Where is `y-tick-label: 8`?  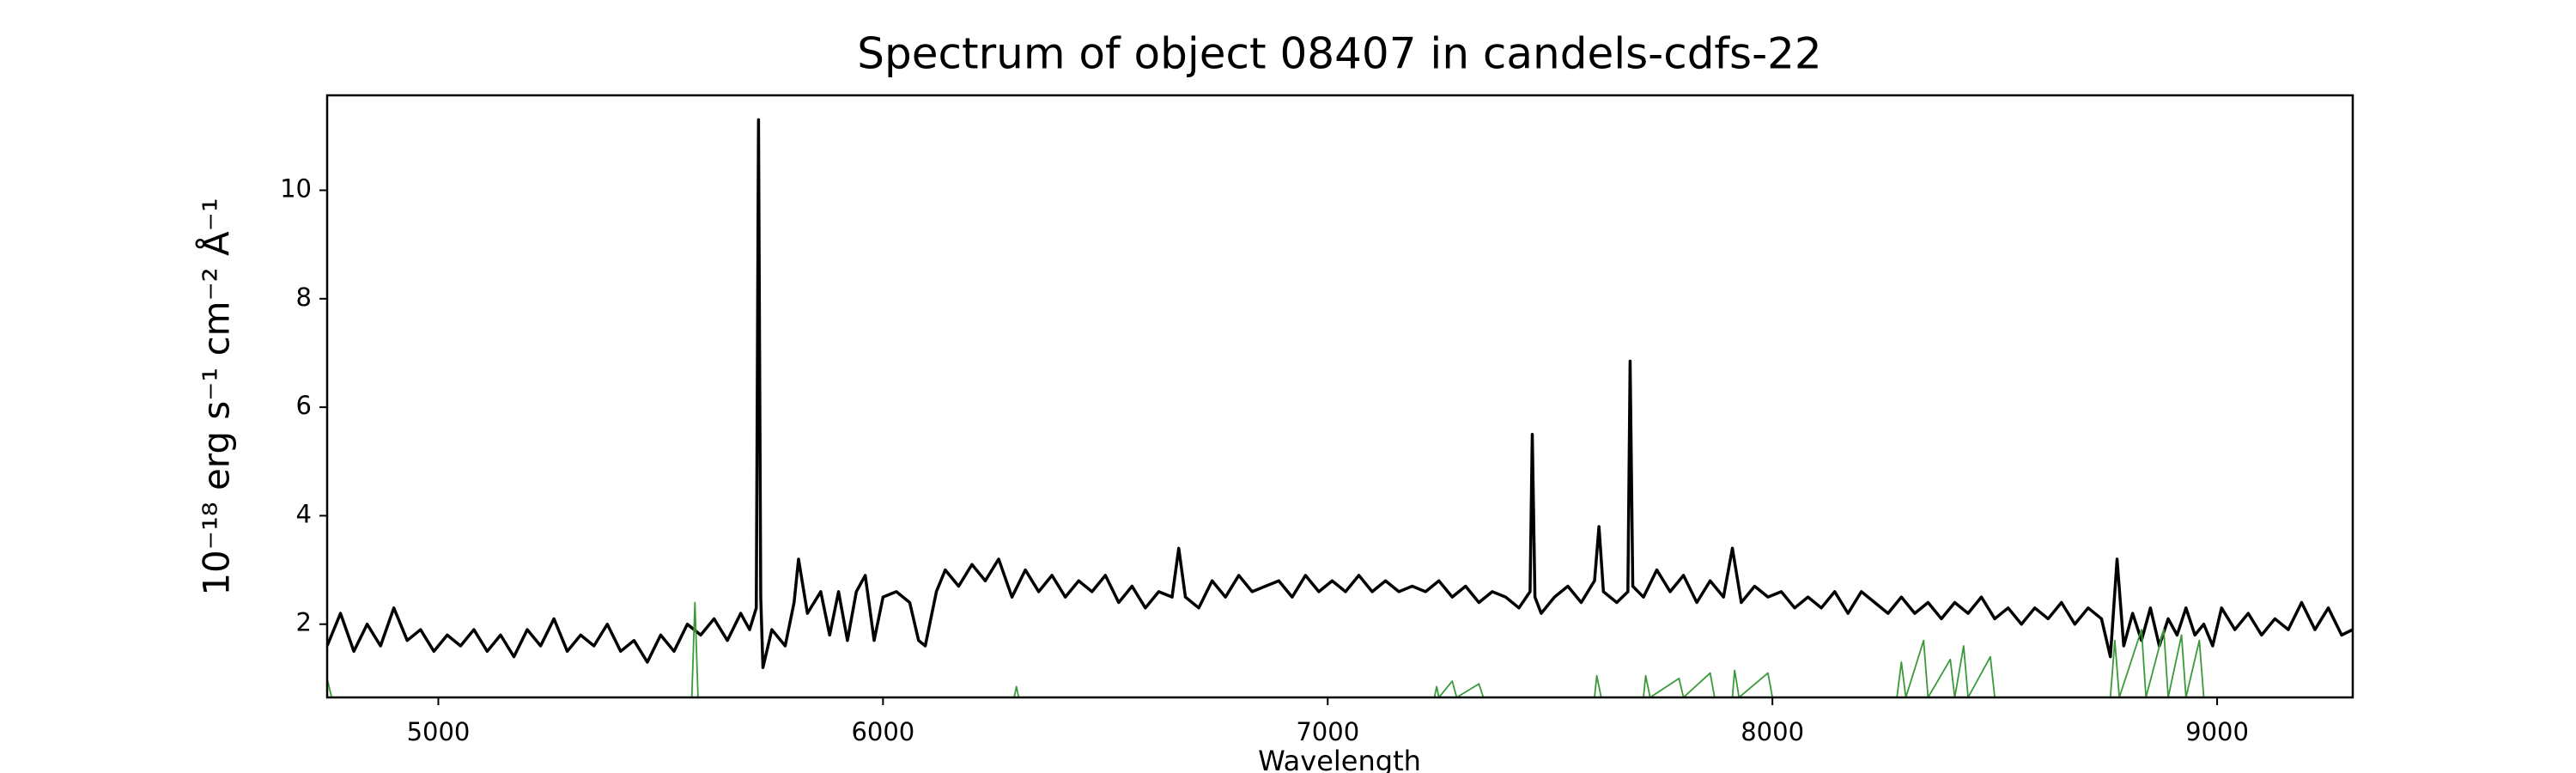
y-tick-label: 8 is located at coordinates (304, 297).